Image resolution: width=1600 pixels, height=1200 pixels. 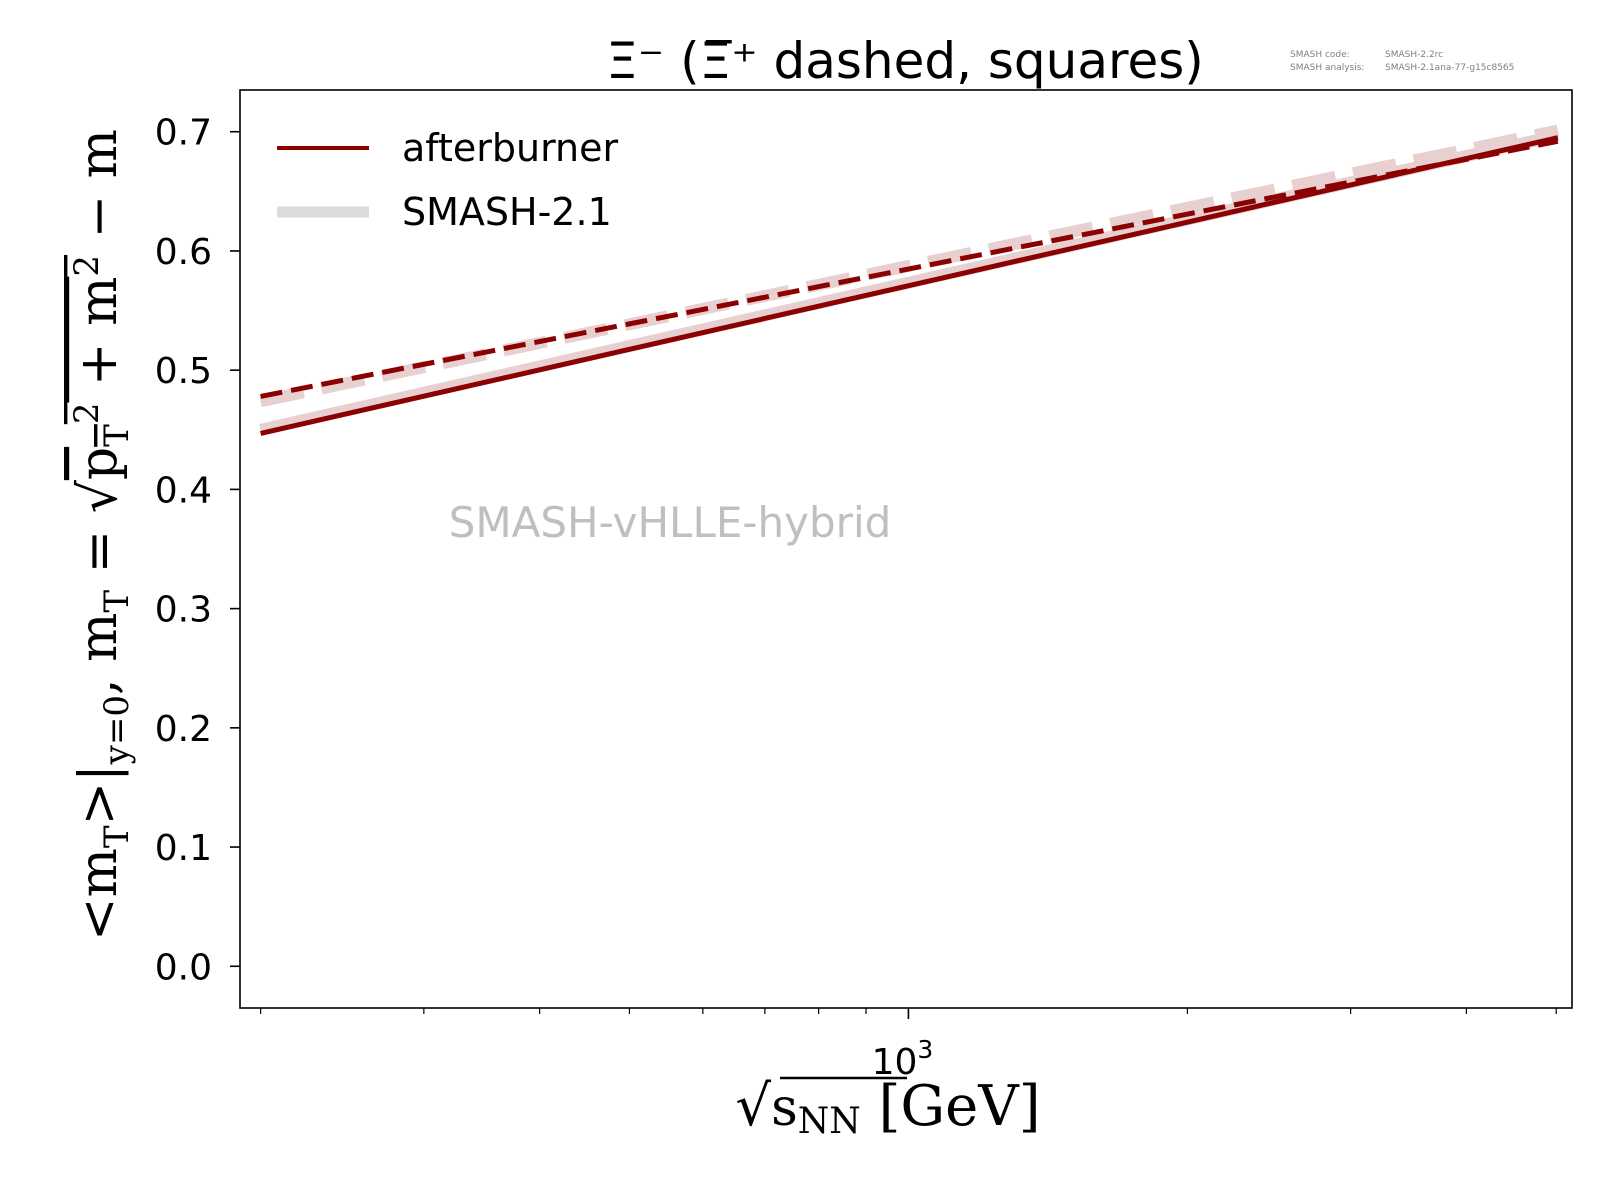 What do you see at coordinates (183, 490) in the screenshot?
I see `y-tick-label: 0.4` at bounding box center [183, 490].